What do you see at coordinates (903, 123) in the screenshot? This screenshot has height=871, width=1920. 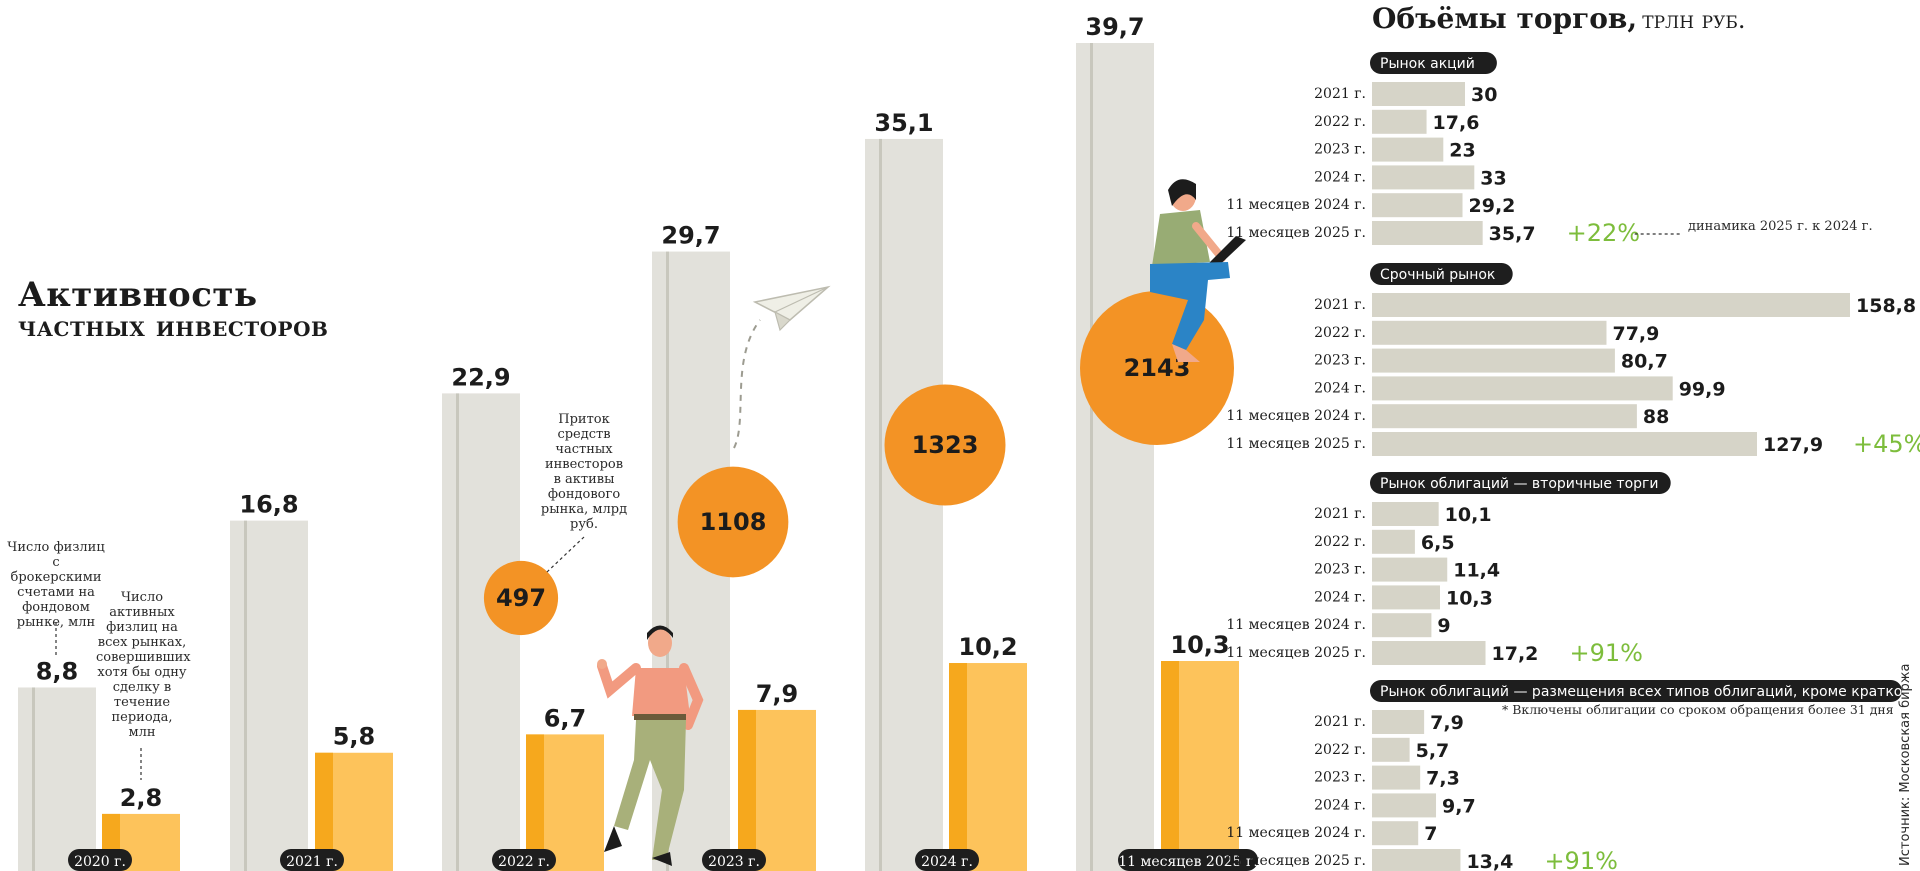 I see `accounts-bar-label: 35,1` at bounding box center [903, 123].